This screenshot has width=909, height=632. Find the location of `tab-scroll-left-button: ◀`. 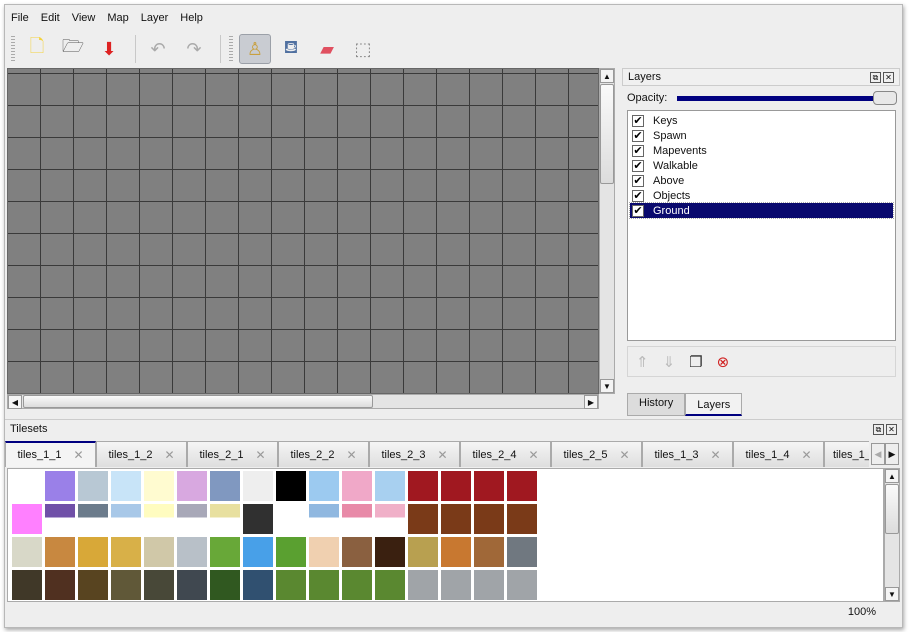

tab-scroll-left-button: ◀ is located at coordinates (878, 454).